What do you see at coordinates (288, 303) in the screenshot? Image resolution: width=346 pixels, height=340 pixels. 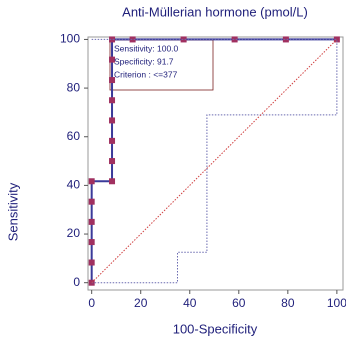 I see `x-tick-label: 80` at bounding box center [288, 303].